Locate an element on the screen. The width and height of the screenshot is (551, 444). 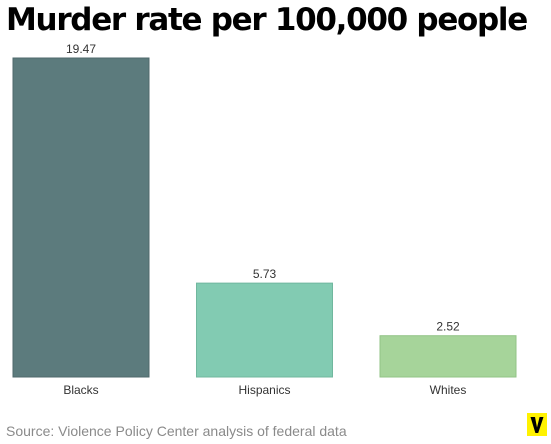
value-label-hispanics: 5.73 is located at coordinates (265, 274).